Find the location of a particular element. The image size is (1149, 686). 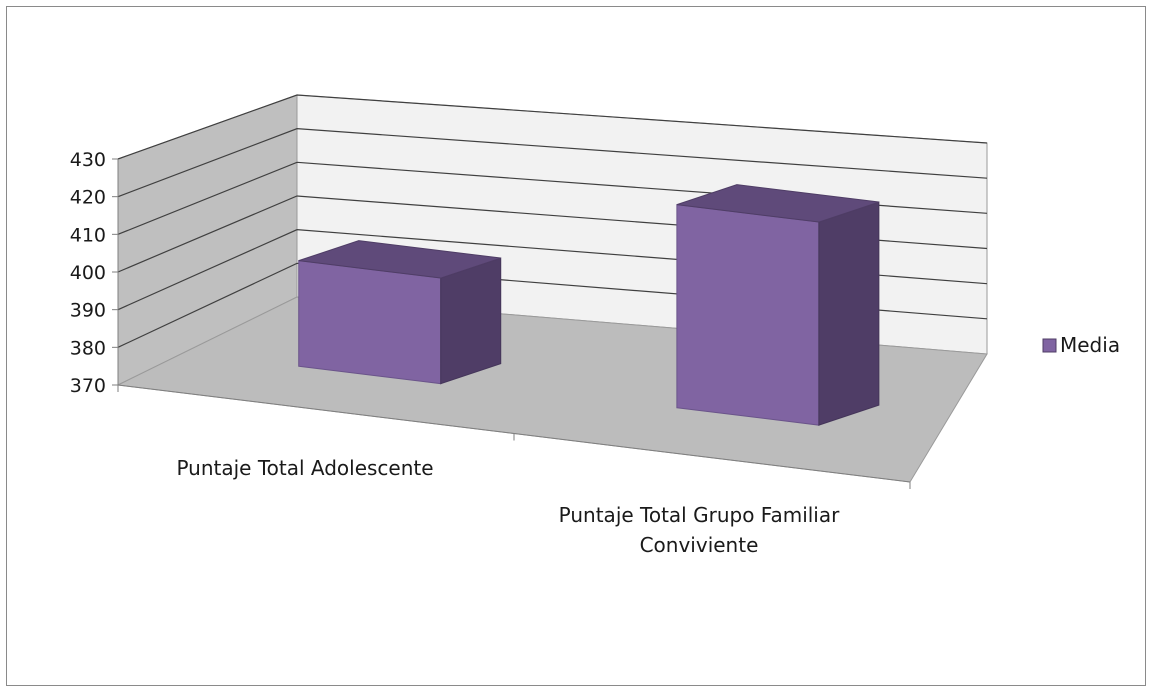

y-tick-label: 370 is located at coordinates (88, 386).